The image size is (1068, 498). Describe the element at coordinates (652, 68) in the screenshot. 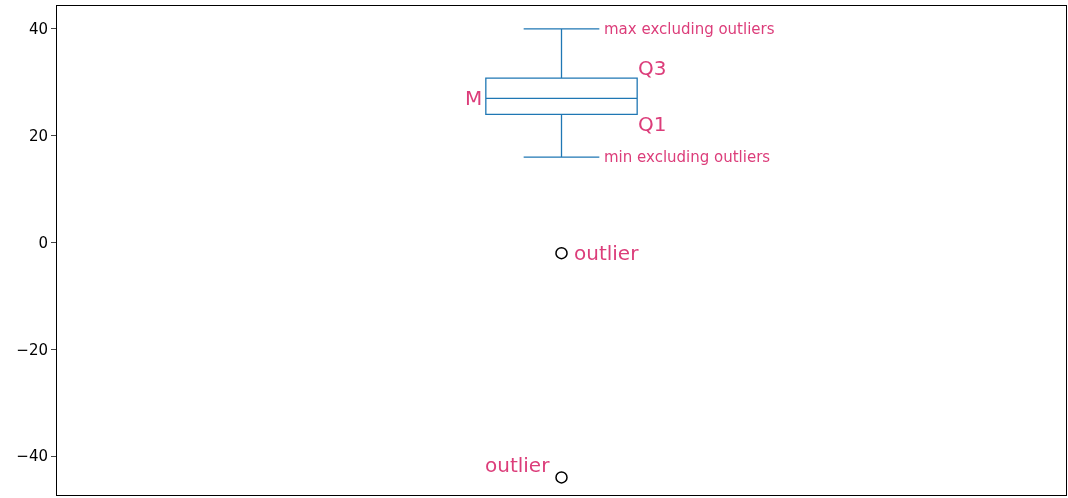

I see `annotation: Q3` at that location.